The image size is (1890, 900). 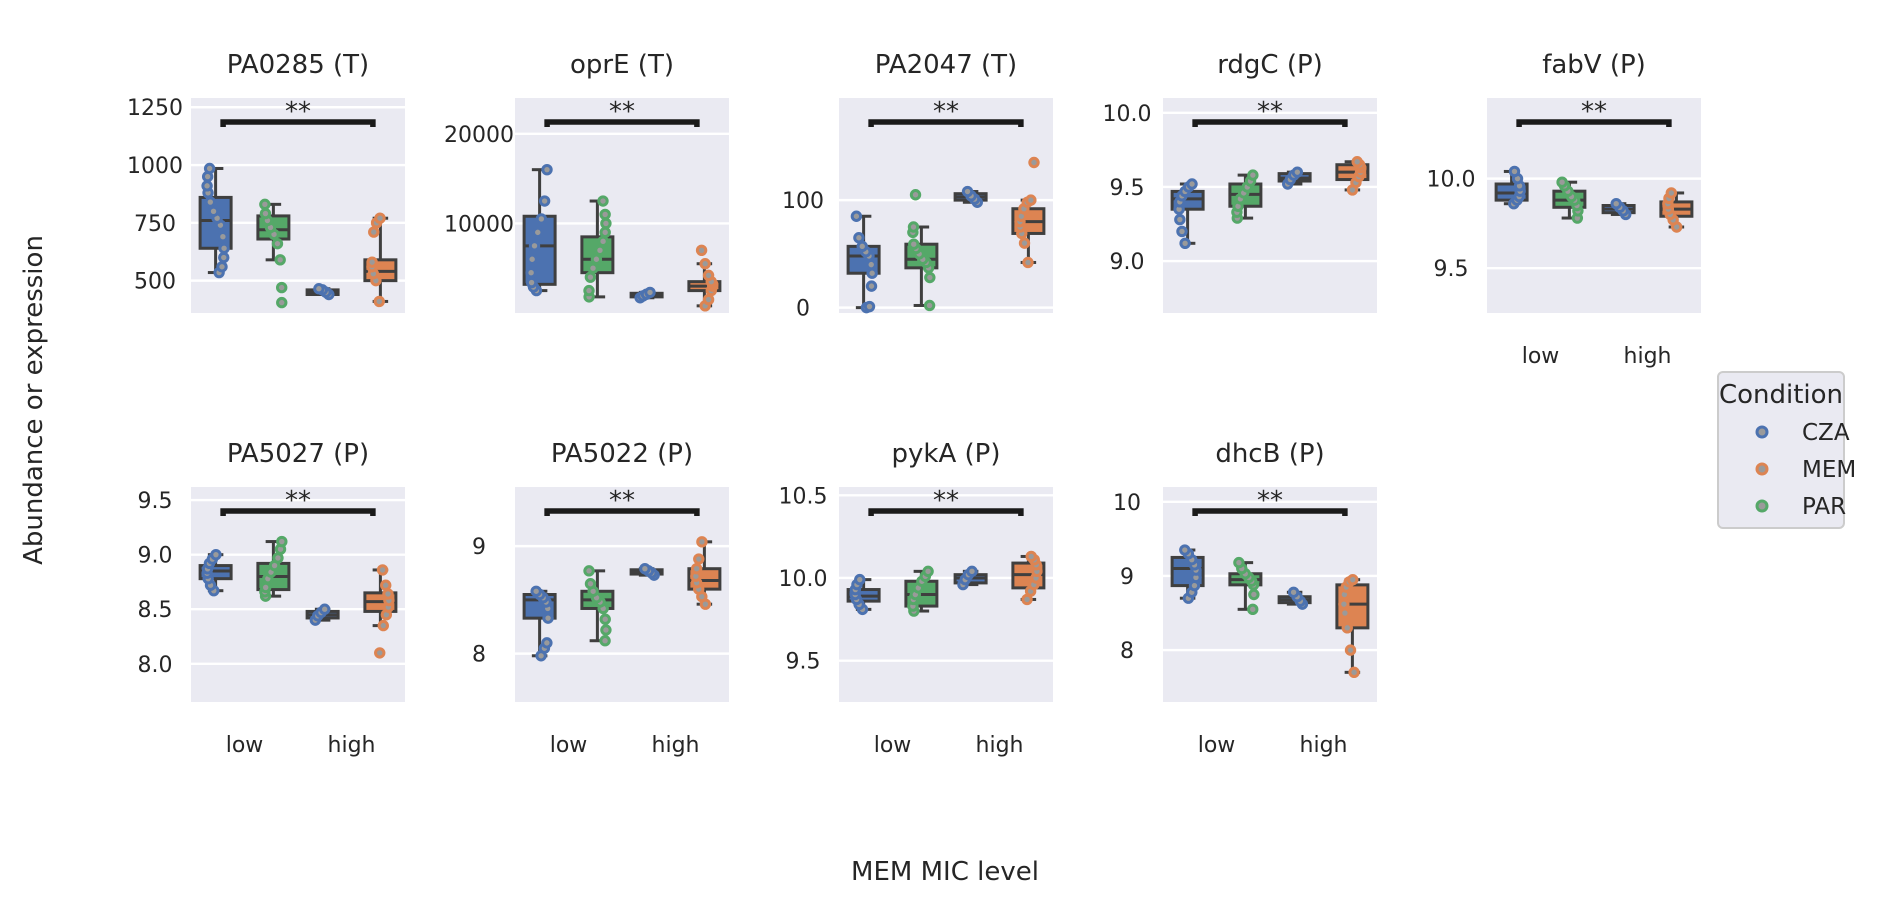 What do you see at coordinates (34, 400) in the screenshot?
I see `y-axis-label: Abundance or expression` at bounding box center [34, 400].